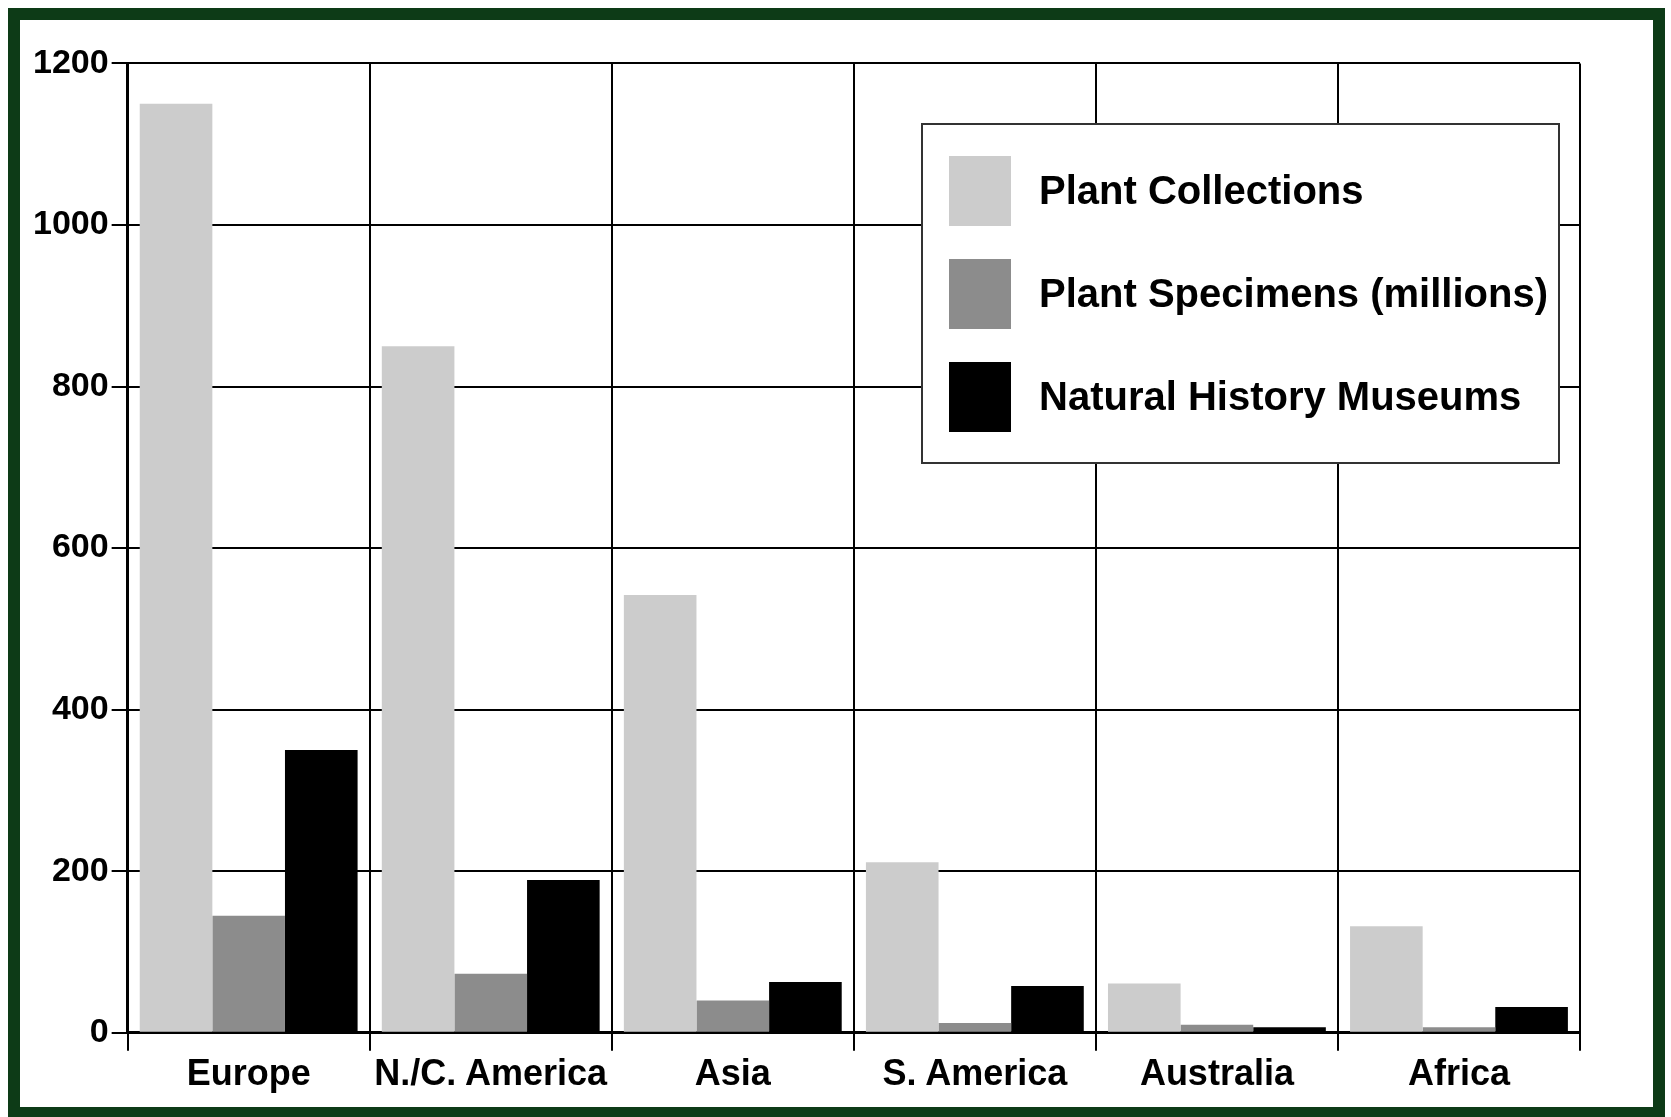  I want to click on y-tick-label: 0, so click(99, 1030).